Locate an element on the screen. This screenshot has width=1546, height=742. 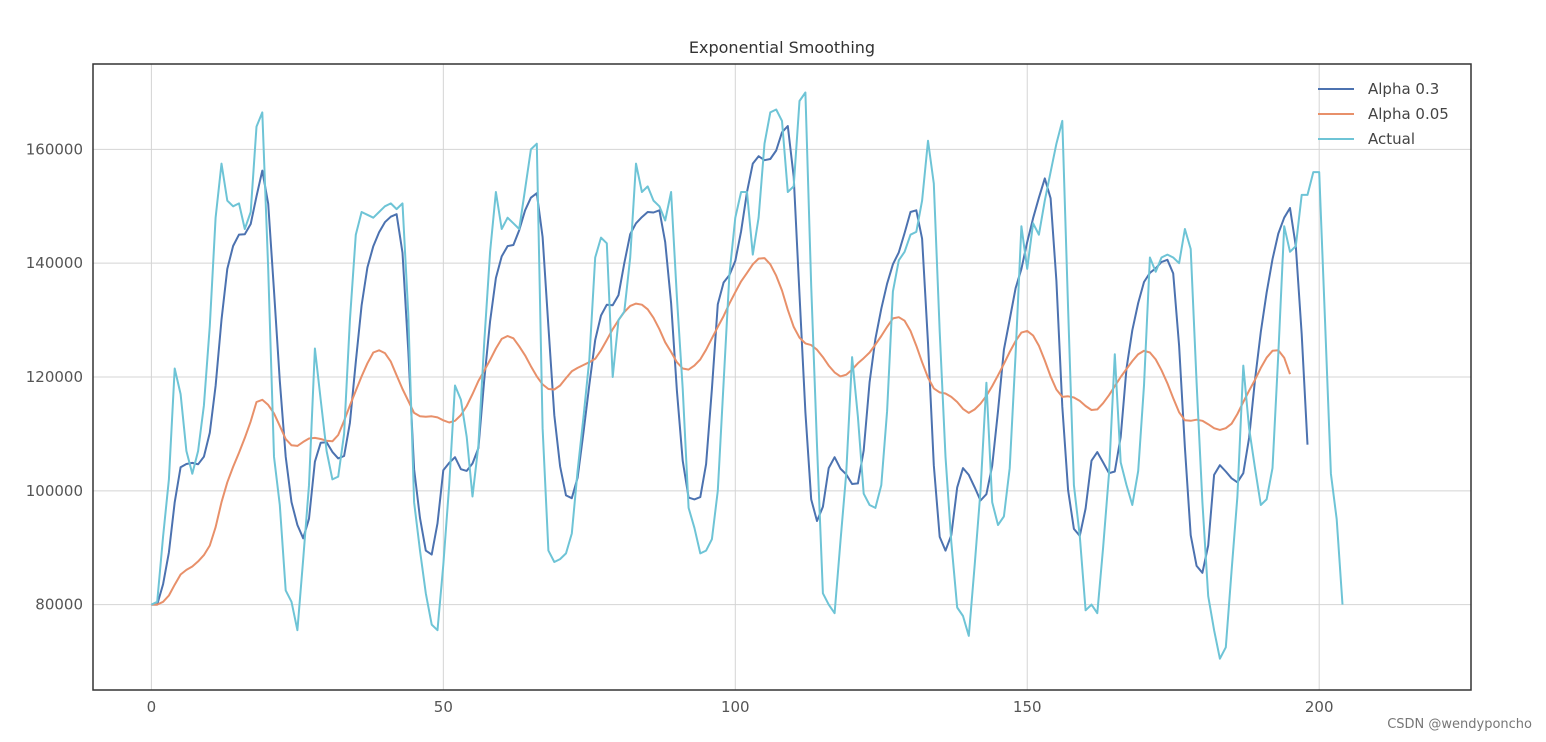
x-tick-label: 100 is located at coordinates (735, 707).